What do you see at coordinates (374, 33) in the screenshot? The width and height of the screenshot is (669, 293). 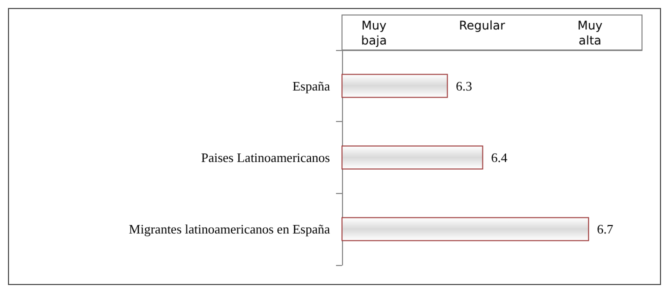 I see `text: Muy baja` at bounding box center [374, 33].